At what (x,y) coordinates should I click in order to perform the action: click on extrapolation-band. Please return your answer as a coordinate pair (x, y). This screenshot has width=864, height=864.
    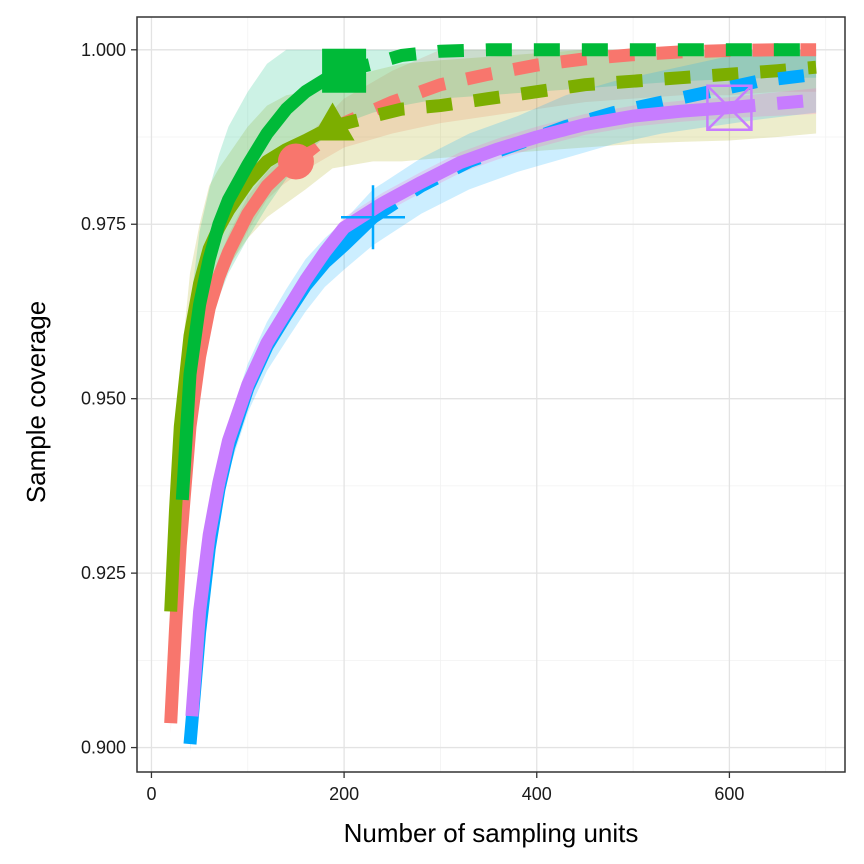
    Looking at the image, I should click on (574, 109).